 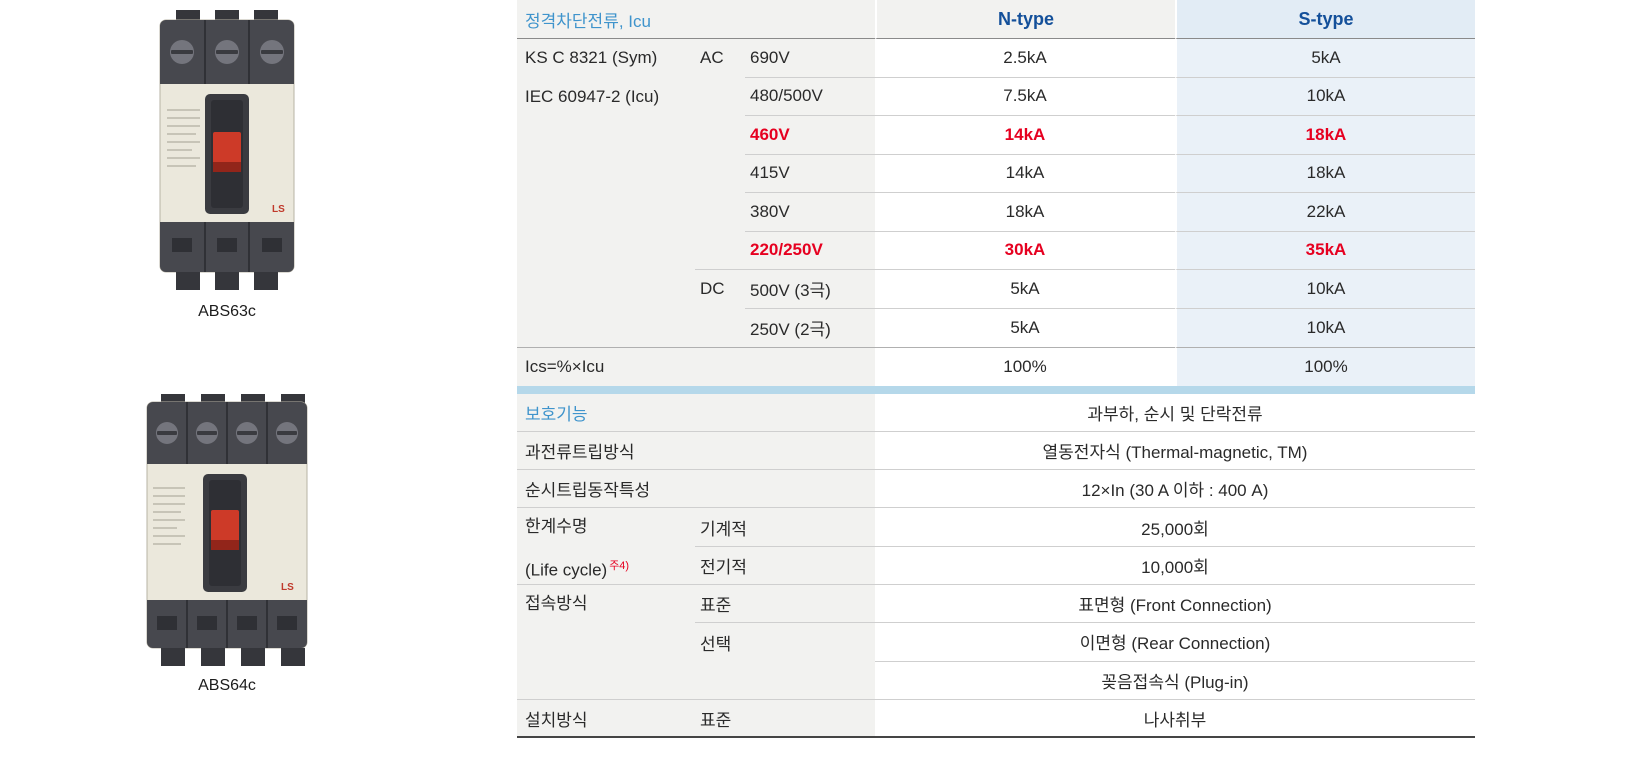 What do you see at coordinates (1175, 719) in the screenshot?
I see `mounting-standard-value: 나사취부` at bounding box center [1175, 719].